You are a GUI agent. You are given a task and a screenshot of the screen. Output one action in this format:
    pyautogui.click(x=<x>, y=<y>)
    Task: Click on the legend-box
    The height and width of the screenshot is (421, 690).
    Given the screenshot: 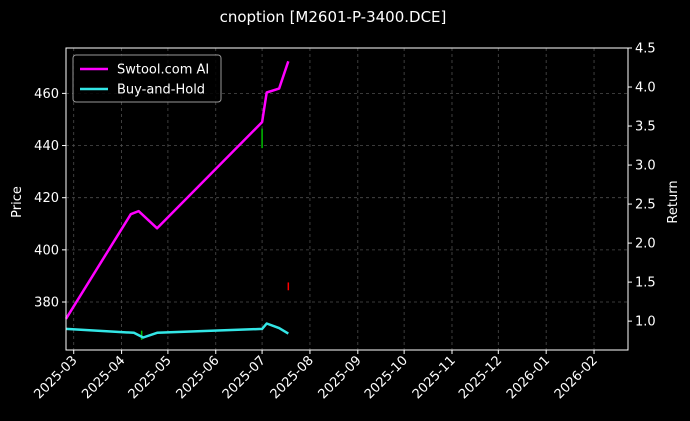 What is the action you would take?
    pyautogui.click(x=147, y=78)
    